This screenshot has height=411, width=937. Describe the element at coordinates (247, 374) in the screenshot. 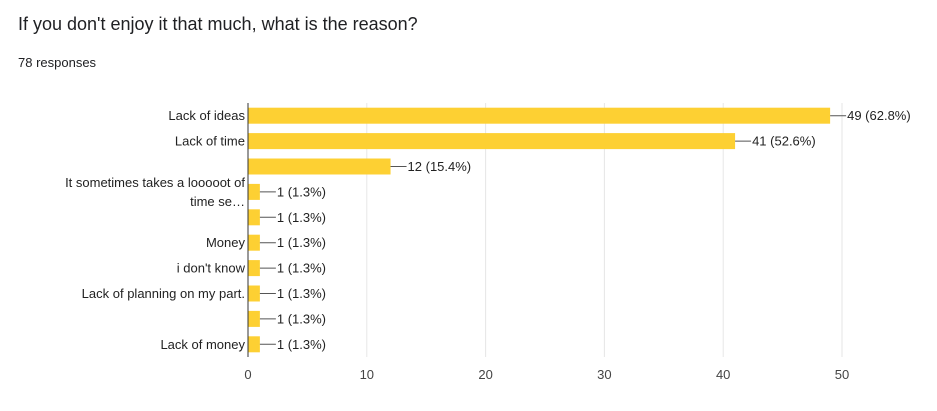

I see `x-tick-label: 0` at that location.